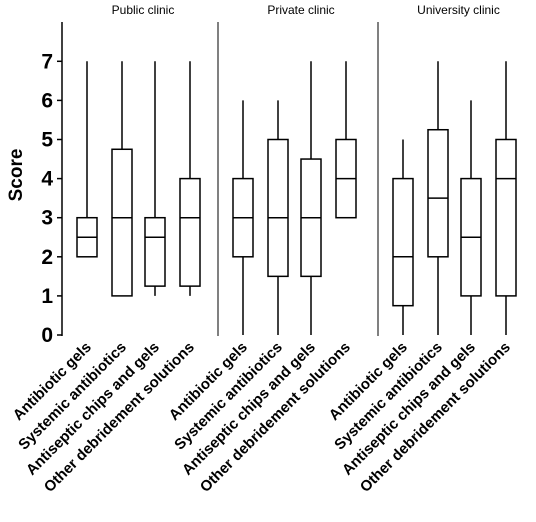 This screenshot has height=522, width=536. What do you see at coordinates (458, 10) in the screenshot?
I see `panel-title: University clinic` at bounding box center [458, 10].